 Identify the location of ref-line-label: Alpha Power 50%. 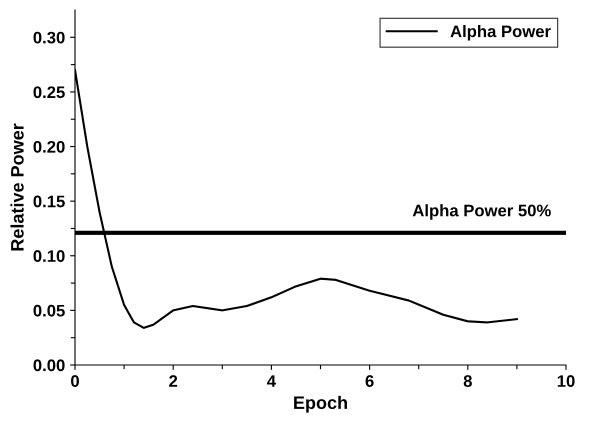
(481, 212).